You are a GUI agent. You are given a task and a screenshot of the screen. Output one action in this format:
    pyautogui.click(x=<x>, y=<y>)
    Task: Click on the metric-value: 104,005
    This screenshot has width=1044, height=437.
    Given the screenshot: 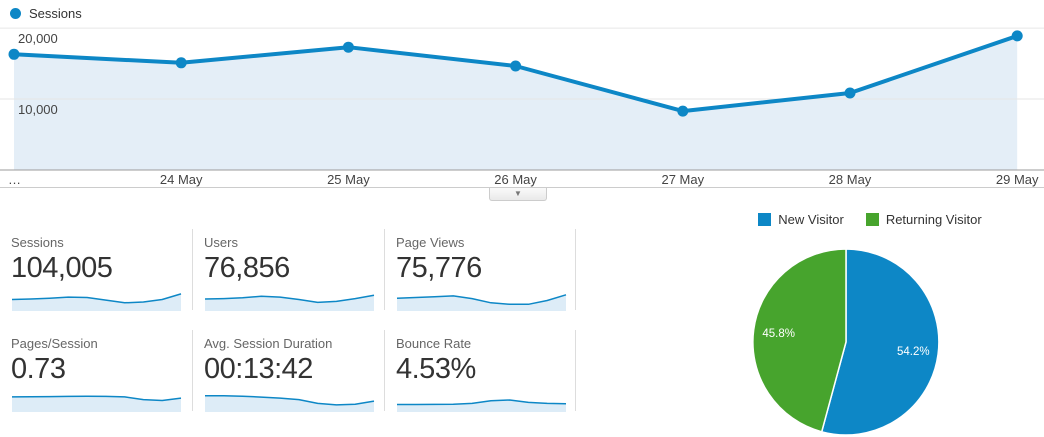 What is the action you would take?
    pyautogui.click(x=62, y=268)
    